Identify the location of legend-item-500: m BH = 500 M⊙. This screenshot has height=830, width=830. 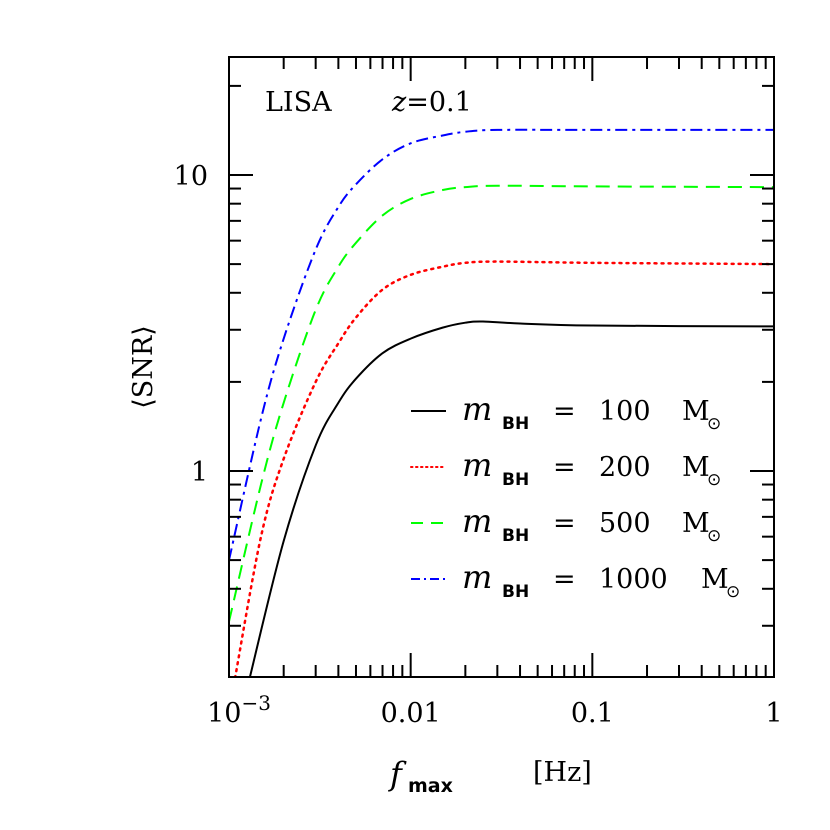
(566, 524).